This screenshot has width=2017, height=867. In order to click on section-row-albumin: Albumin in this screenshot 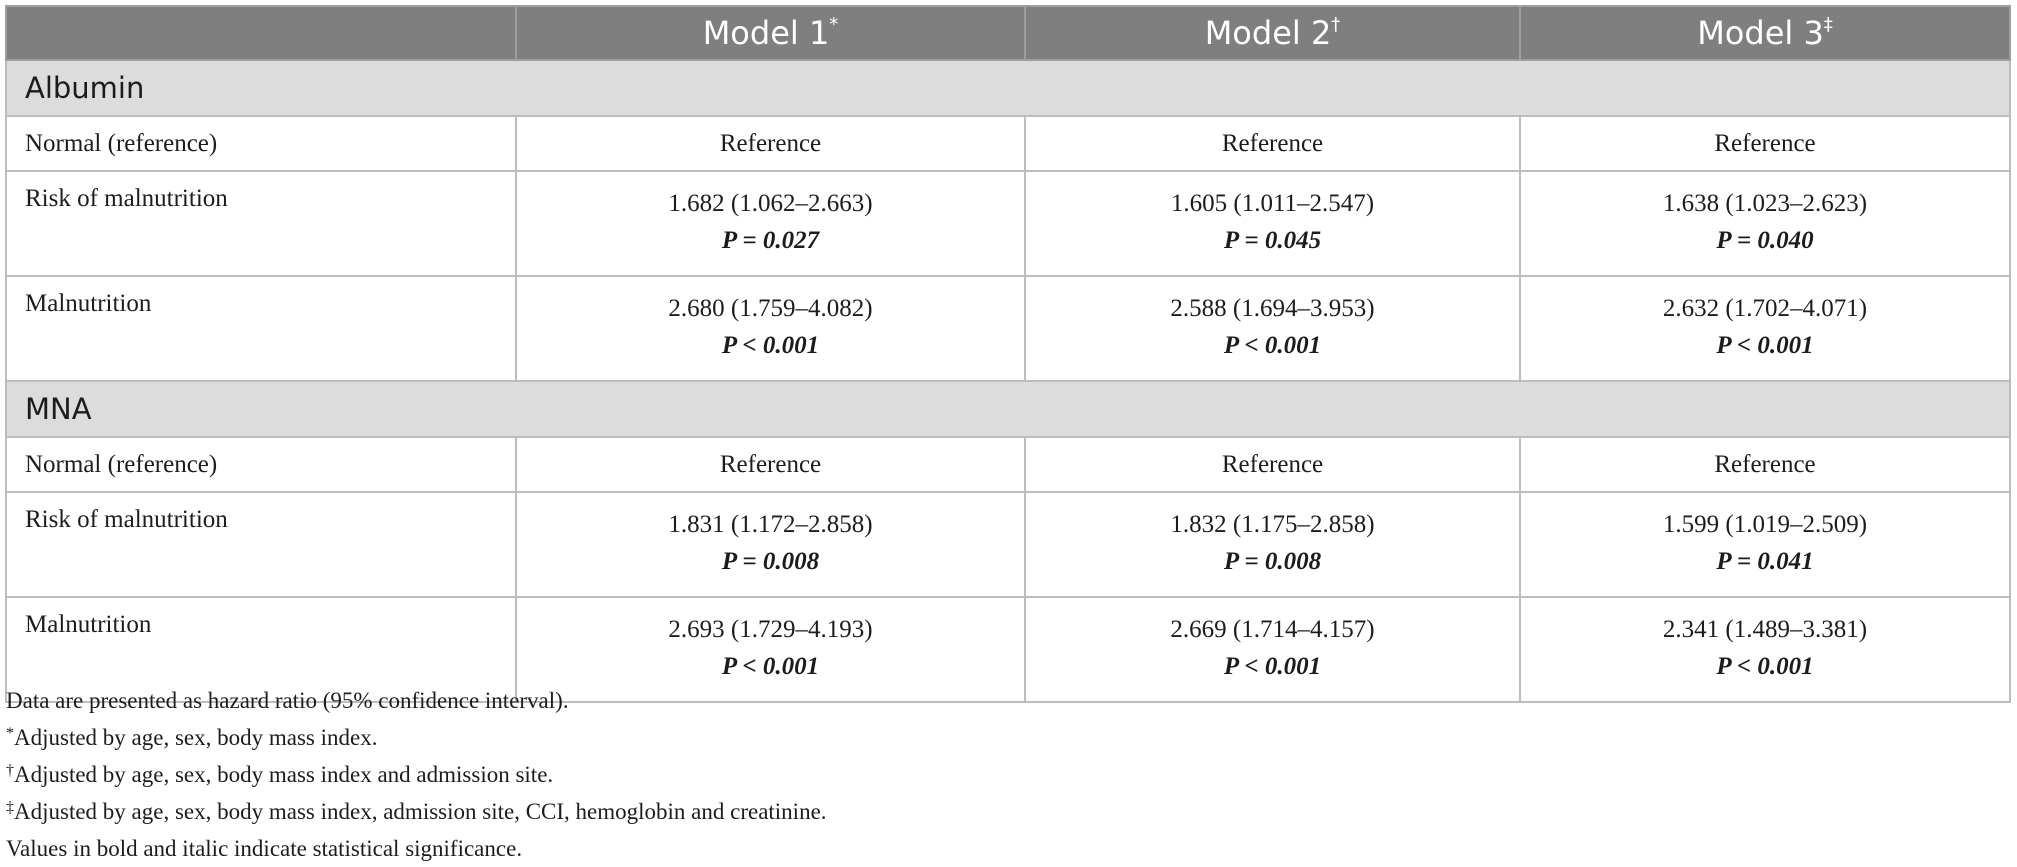, I will do `click(1008, 88)`.